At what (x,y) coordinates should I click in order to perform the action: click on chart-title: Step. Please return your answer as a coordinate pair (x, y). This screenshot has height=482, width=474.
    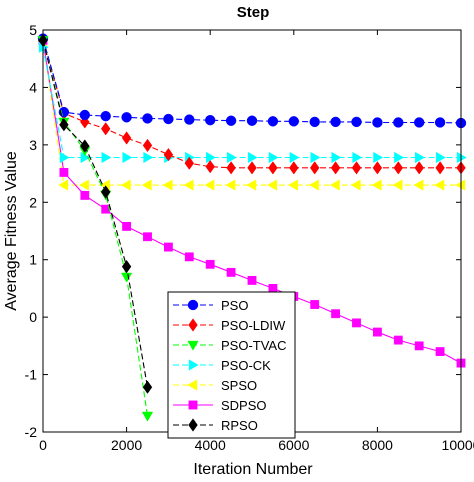
    Looking at the image, I should click on (253, 12).